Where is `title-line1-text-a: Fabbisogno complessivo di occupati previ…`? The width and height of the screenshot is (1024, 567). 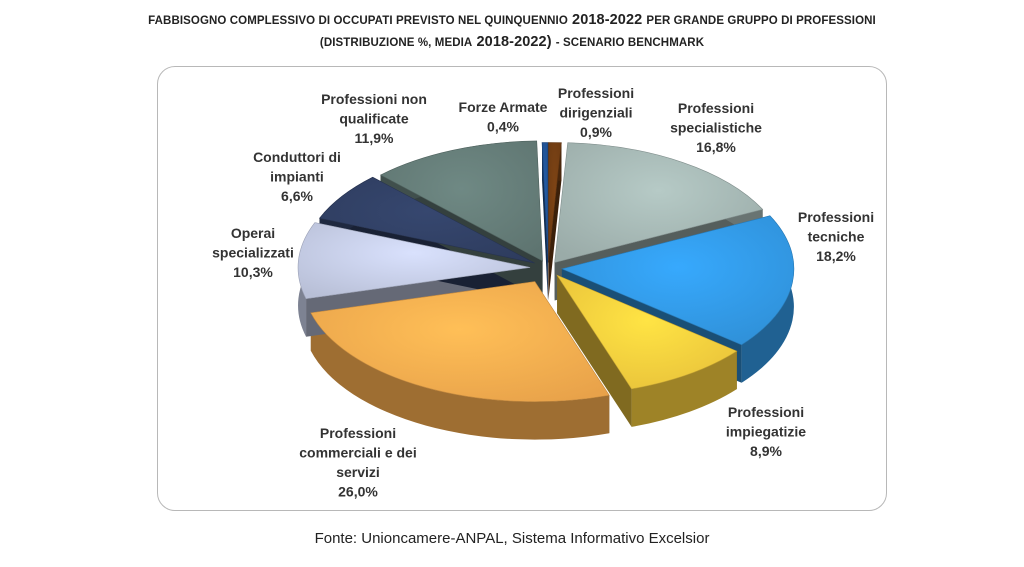 title-line1-text-a: Fabbisogno complessivo di occupati previ… is located at coordinates (358, 21).